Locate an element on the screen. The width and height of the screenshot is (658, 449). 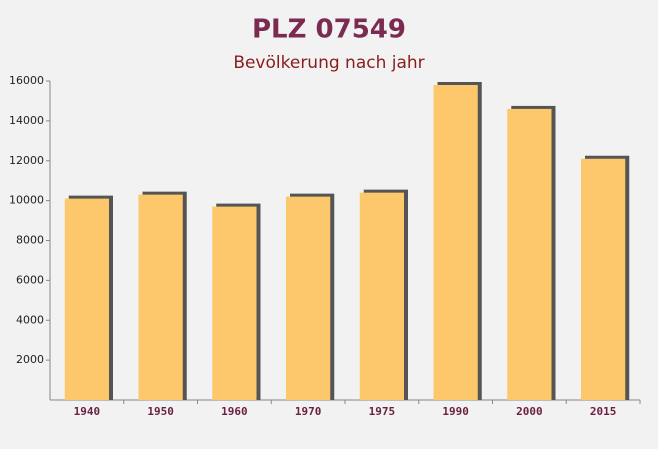
x-tick-label: 1940 is located at coordinates (87, 411).